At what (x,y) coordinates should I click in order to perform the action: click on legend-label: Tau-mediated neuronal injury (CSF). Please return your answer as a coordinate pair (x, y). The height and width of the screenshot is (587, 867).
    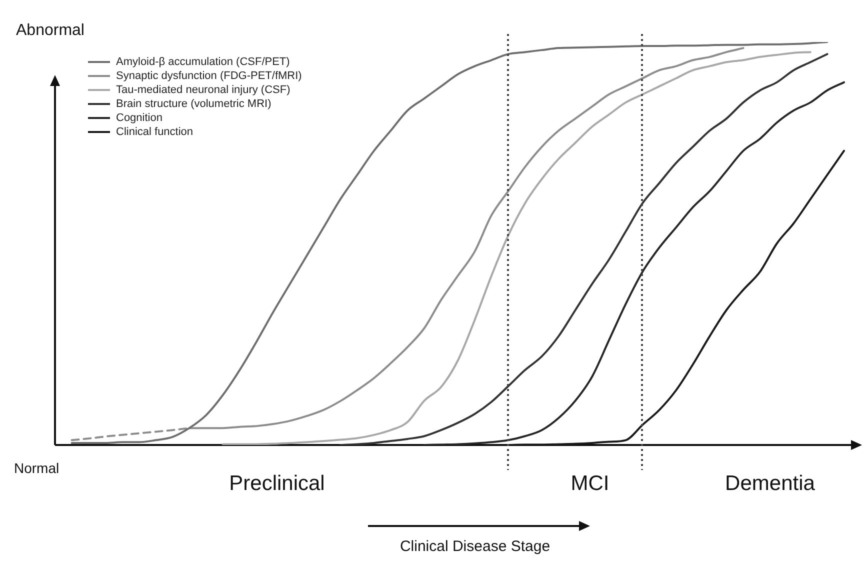
    Looking at the image, I should click on (203, 90).